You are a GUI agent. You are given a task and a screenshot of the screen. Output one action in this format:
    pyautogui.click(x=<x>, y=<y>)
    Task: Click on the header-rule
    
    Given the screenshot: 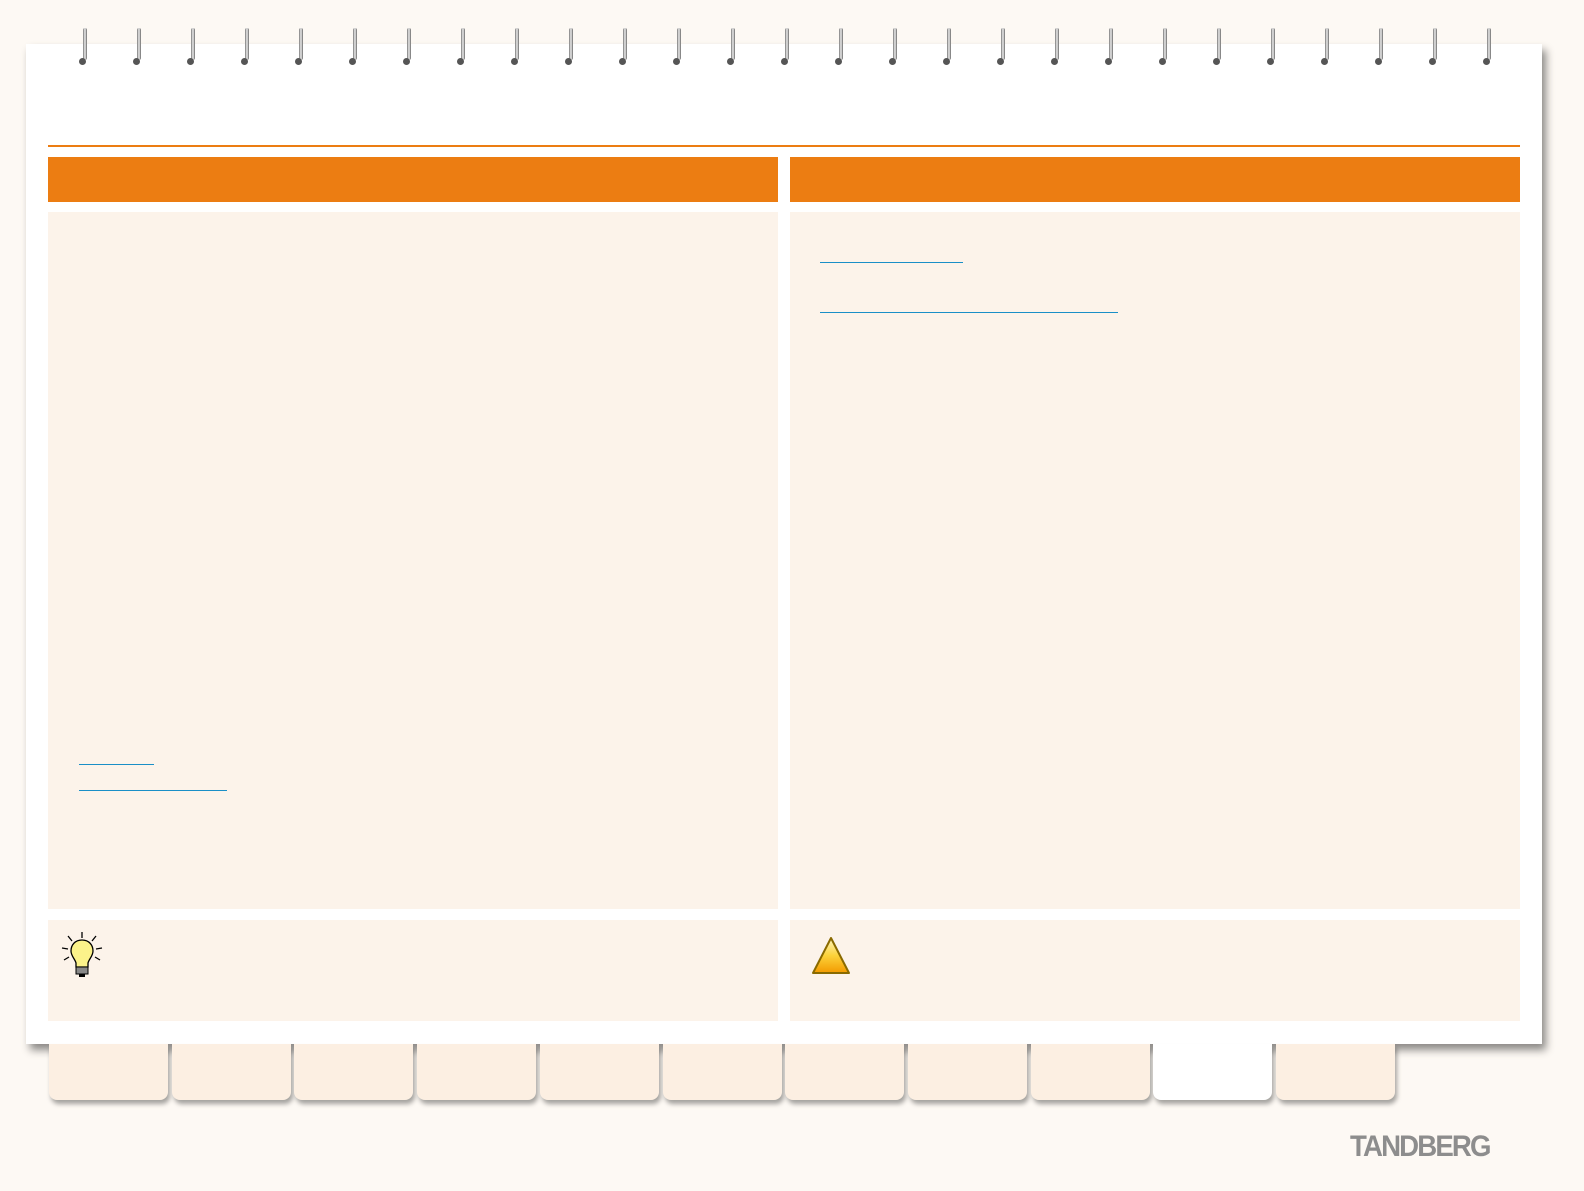 What is the action you would take?
    pyautogui.click(x=784, y=146)
    